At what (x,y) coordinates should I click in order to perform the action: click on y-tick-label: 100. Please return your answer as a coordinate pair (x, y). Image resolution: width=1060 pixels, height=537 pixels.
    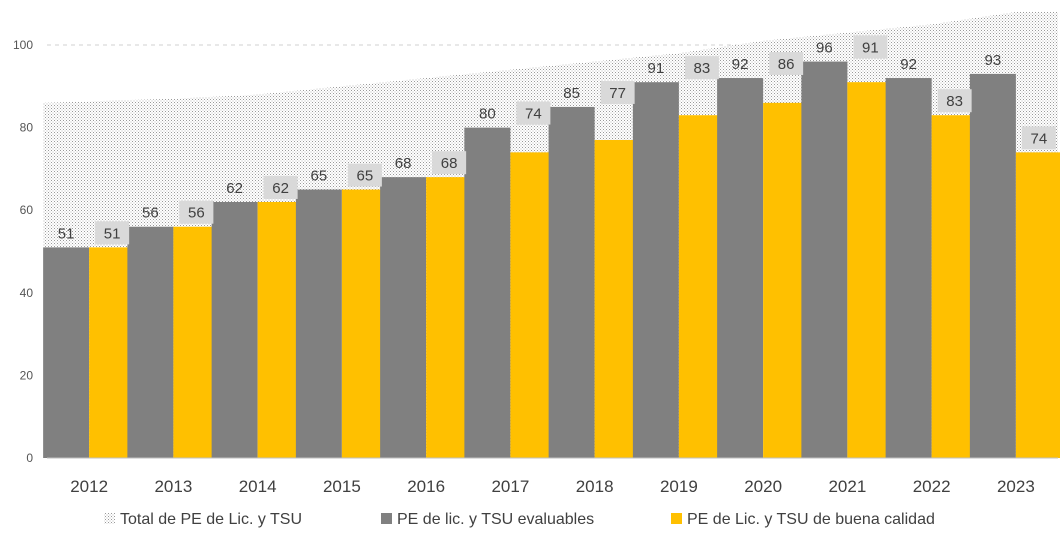
    Looking at the image, I should click on (23, 45).